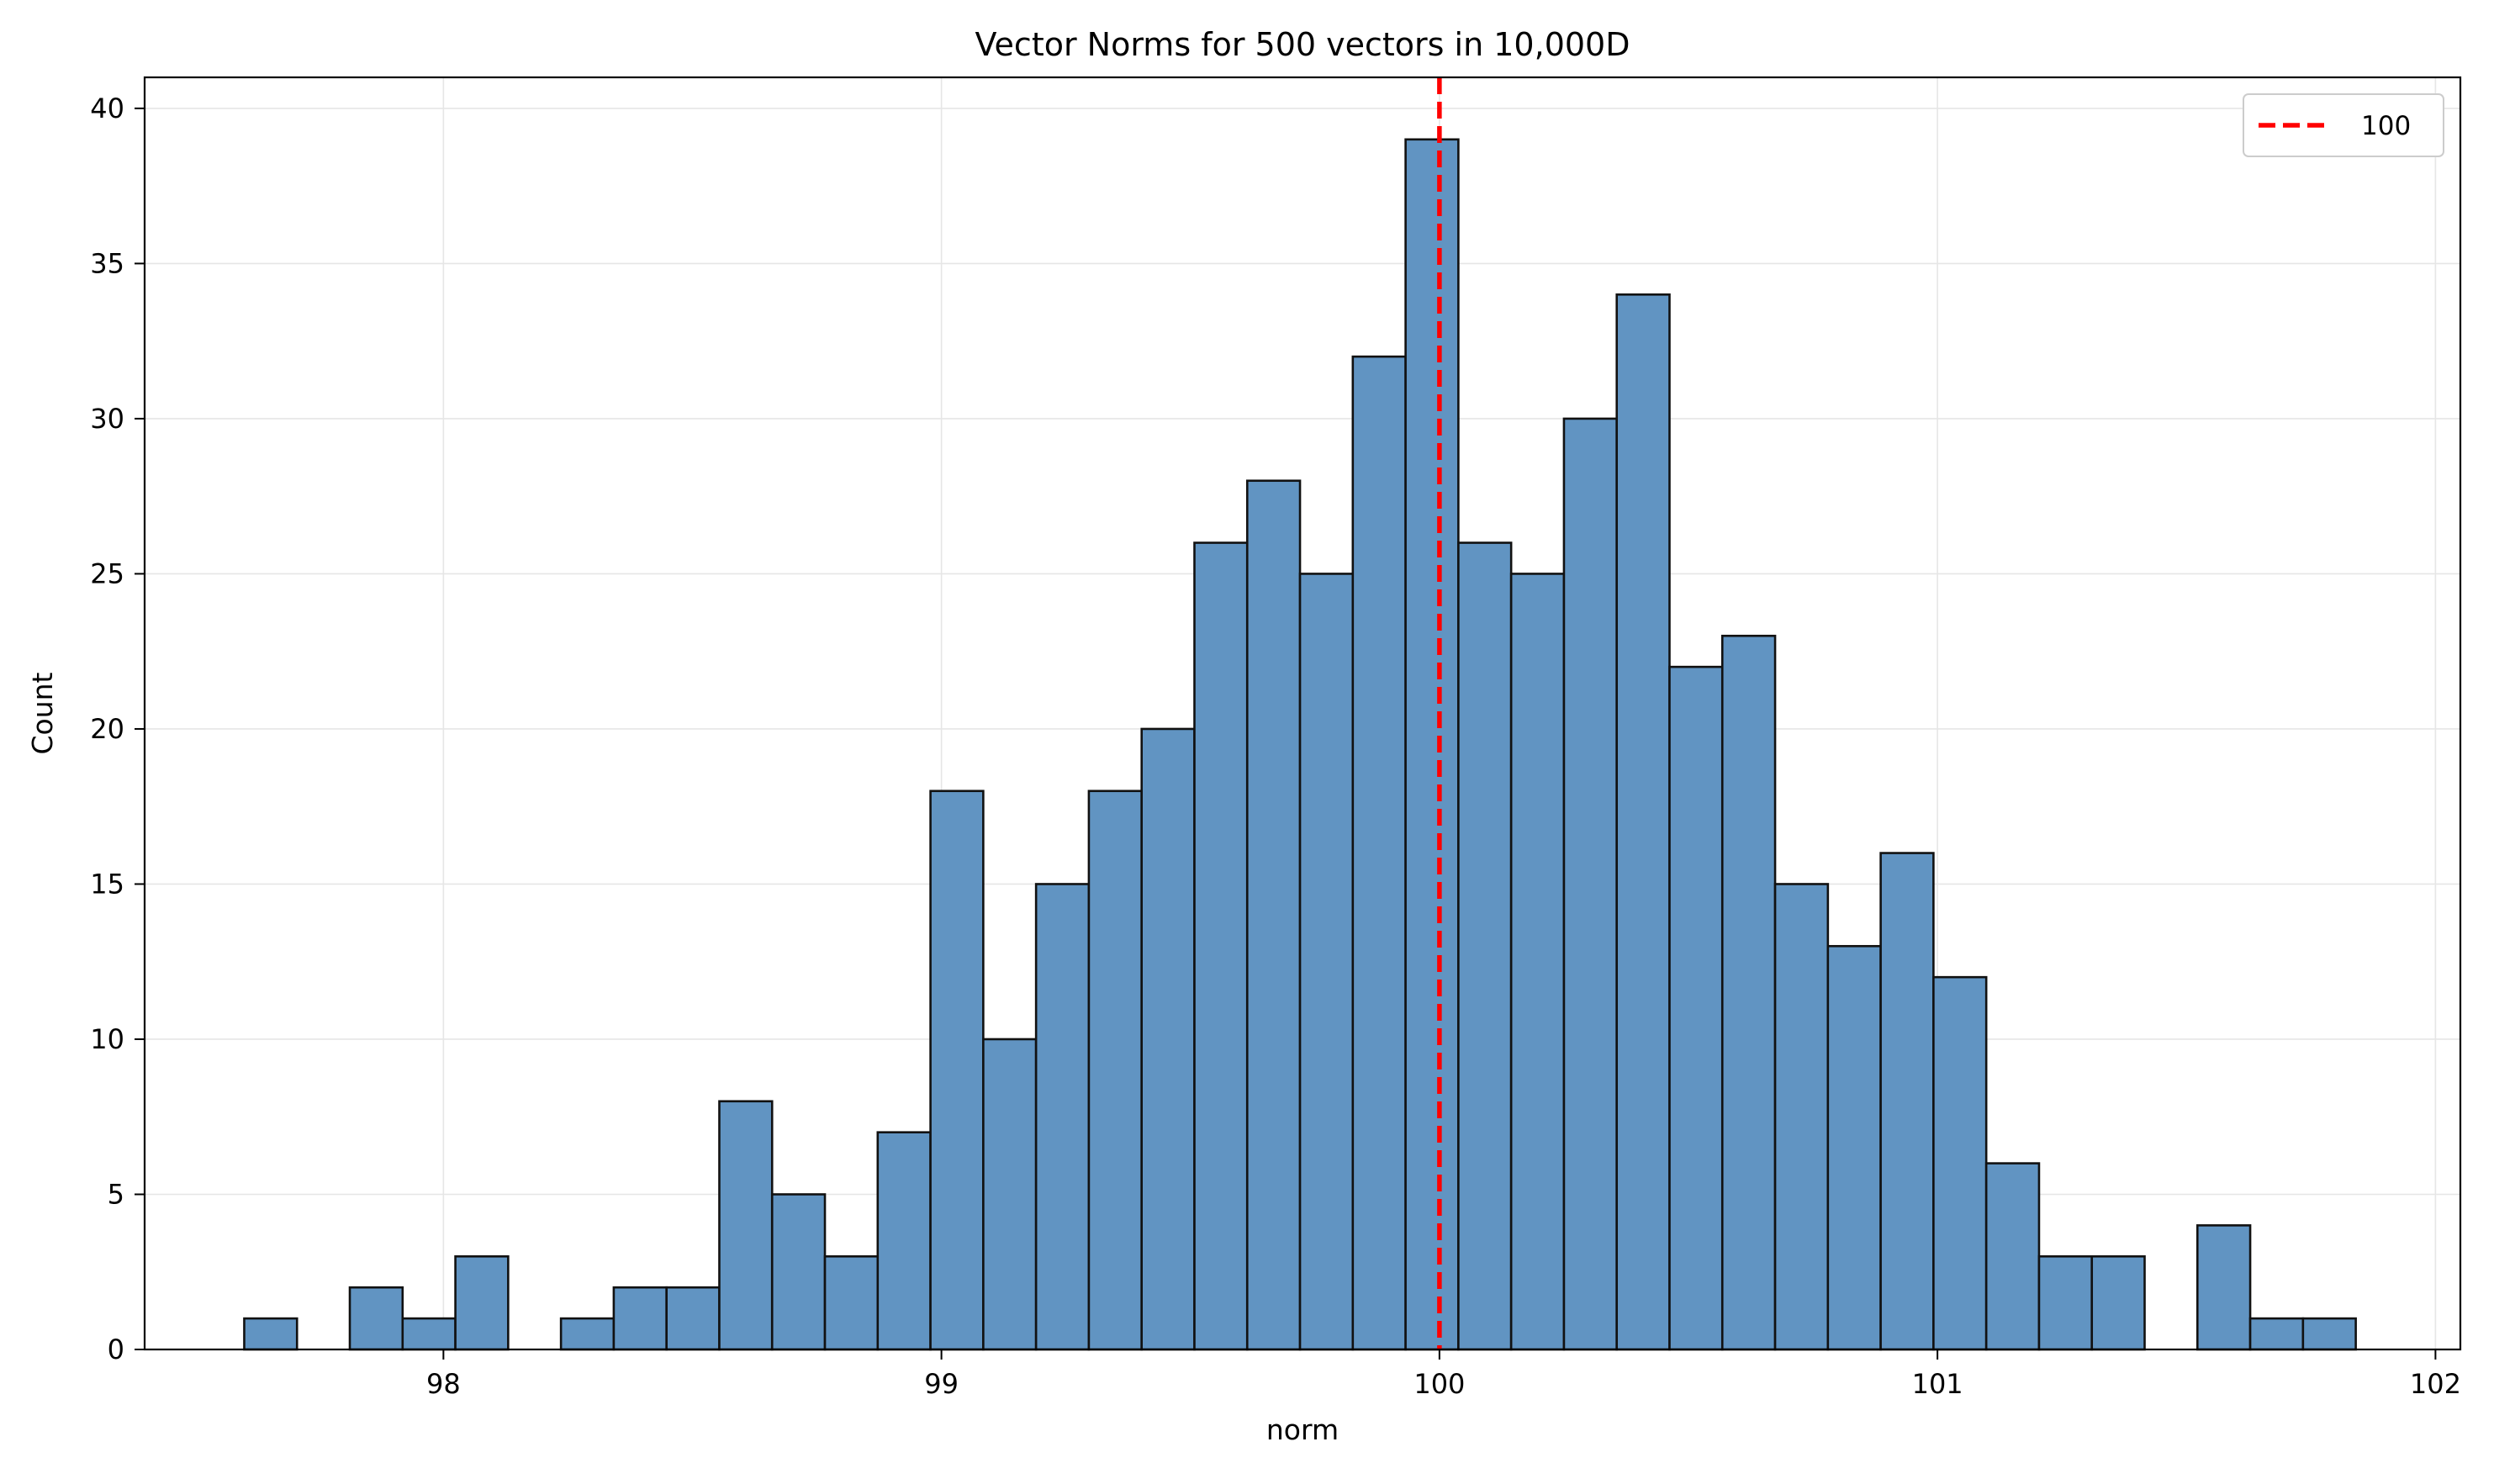 This screenshot has width=2494, height=1484. Describe the element at coordinates (116, 1349) in the screenshot. I see `y-tick-label: 0` at that location.